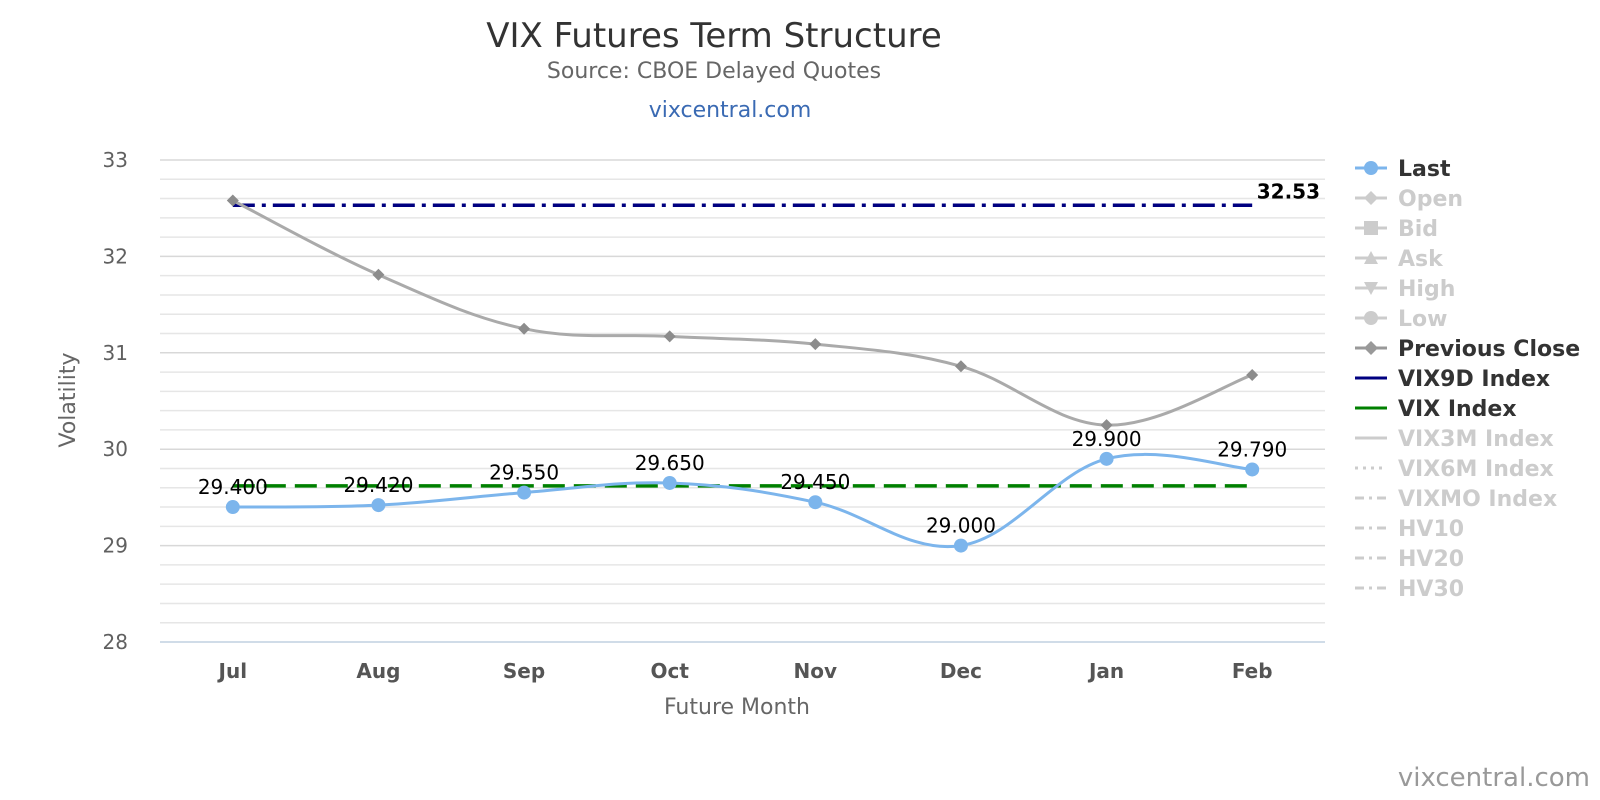 Image resolution: width=1600 pixels, height=800 pixels. What do you see at coordinates (1105, 671) in the screenshot?
I see `x-tick-label: Jan` at bounding box center [1105, 671].